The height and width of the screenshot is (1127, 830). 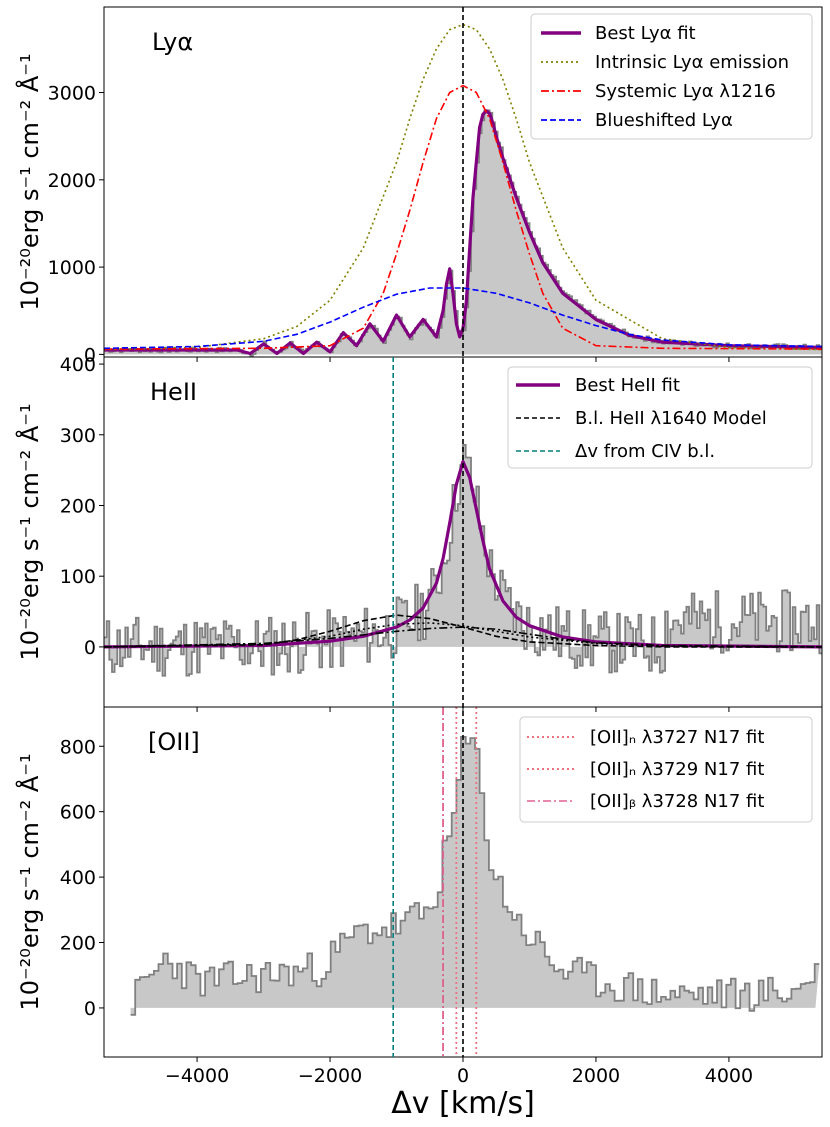 What do you see at coordinates (78, 813) in the screenshot?
I see `y-tick-label: 600` at bounding box center [78, 813].